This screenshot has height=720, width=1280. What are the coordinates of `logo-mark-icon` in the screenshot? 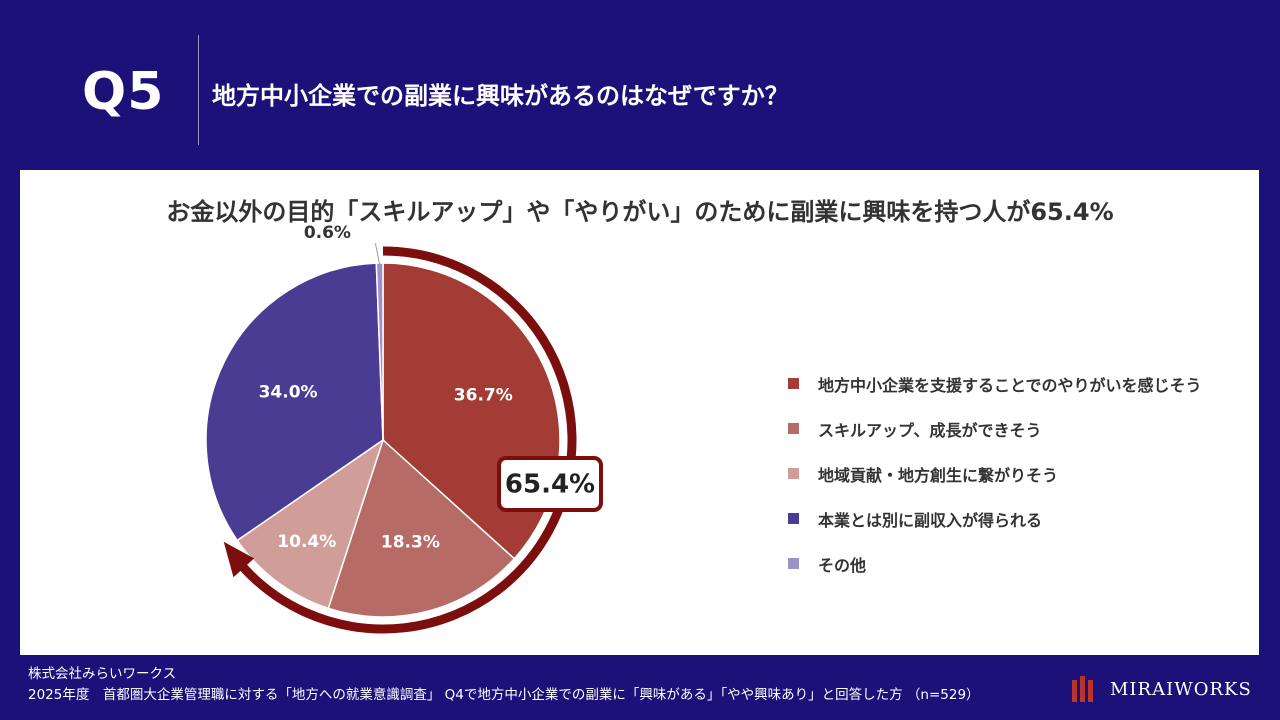 It's located at (1082, 689).